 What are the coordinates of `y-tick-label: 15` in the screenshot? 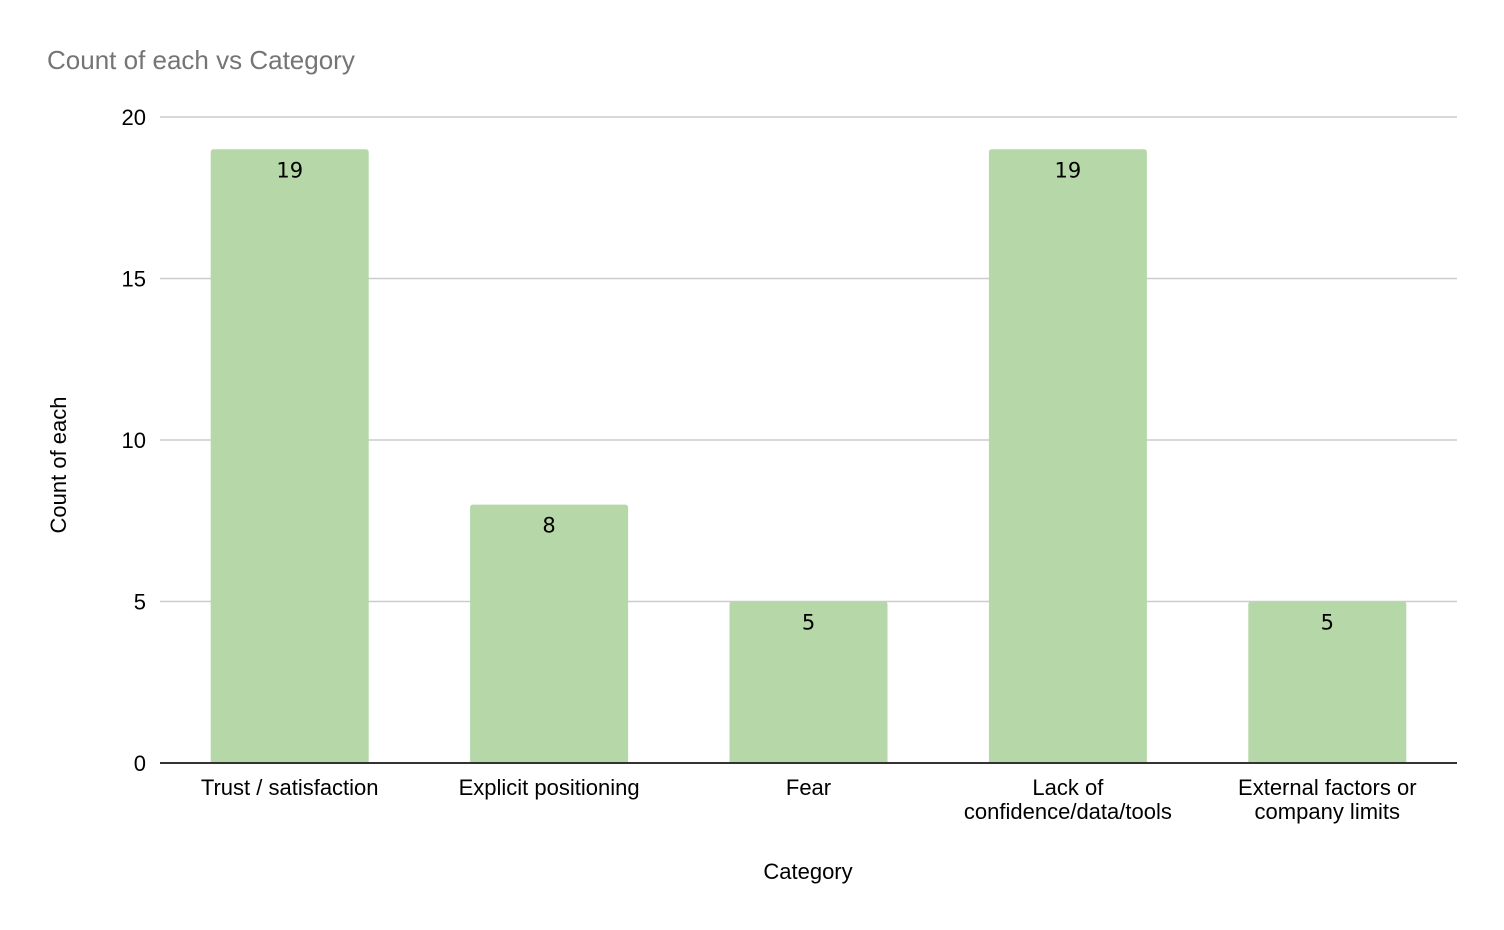 It's located at (134, 279).